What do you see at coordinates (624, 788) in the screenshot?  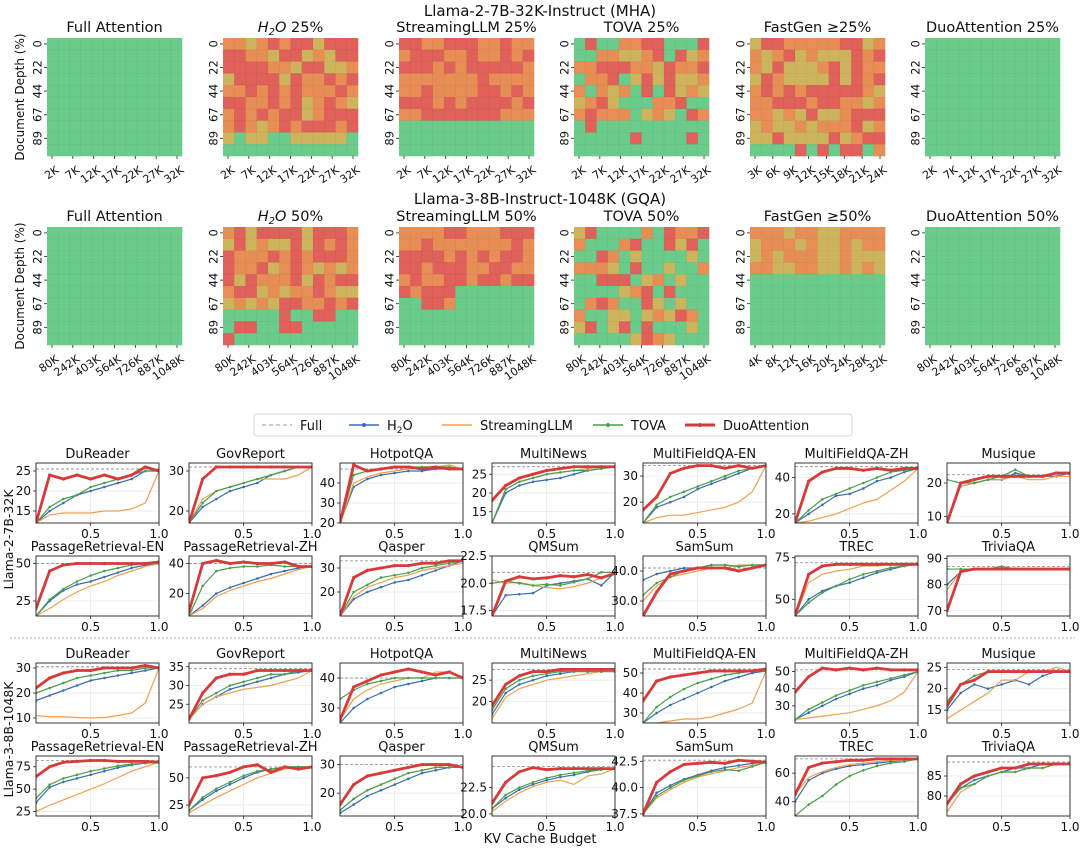 I see `ytick-label: 40.0` at bounding box center [624, 788].